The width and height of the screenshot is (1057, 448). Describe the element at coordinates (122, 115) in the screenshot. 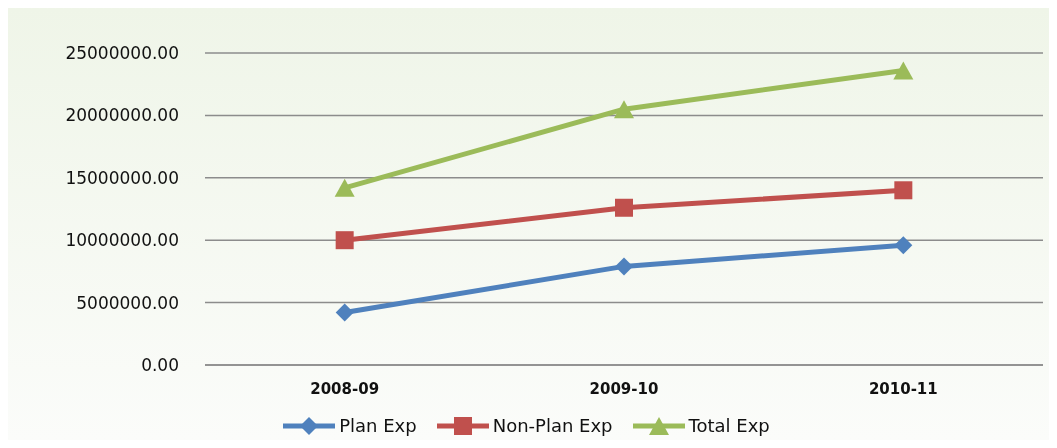

I see `y-tick-label: 20000000.00` at that location.